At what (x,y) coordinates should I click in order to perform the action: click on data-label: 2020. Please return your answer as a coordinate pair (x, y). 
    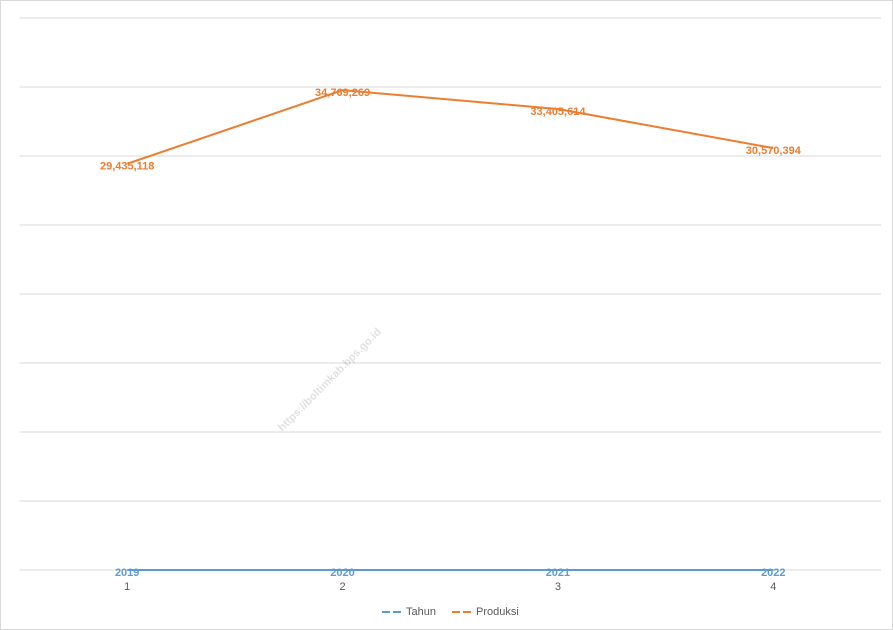
    Looking at the image, I should click on (342, 573).